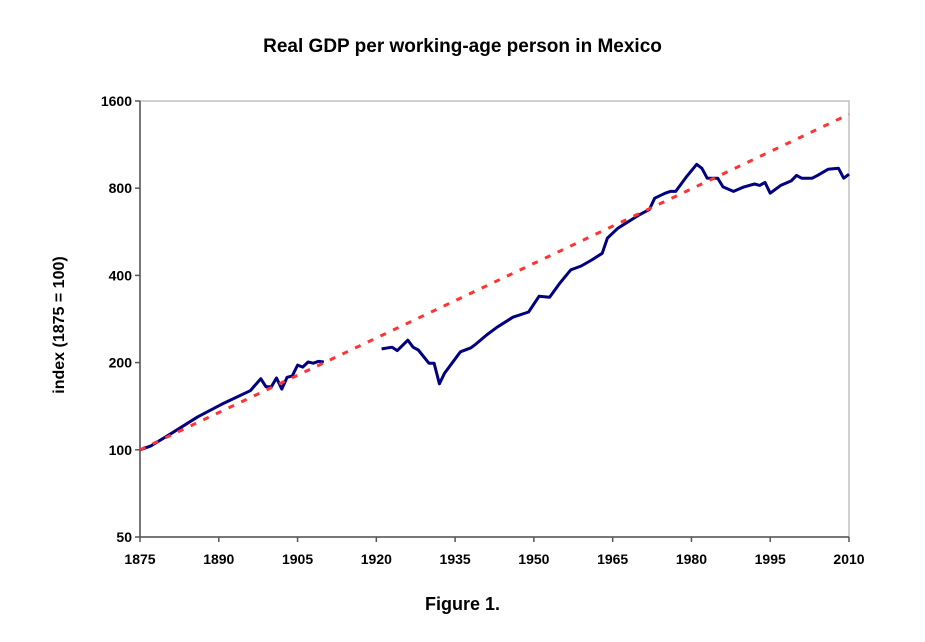  What do you see at coordinates (218, 559) in the screenshot?
I see `x-tick-label: 1890` at bounding box center [218, 559].